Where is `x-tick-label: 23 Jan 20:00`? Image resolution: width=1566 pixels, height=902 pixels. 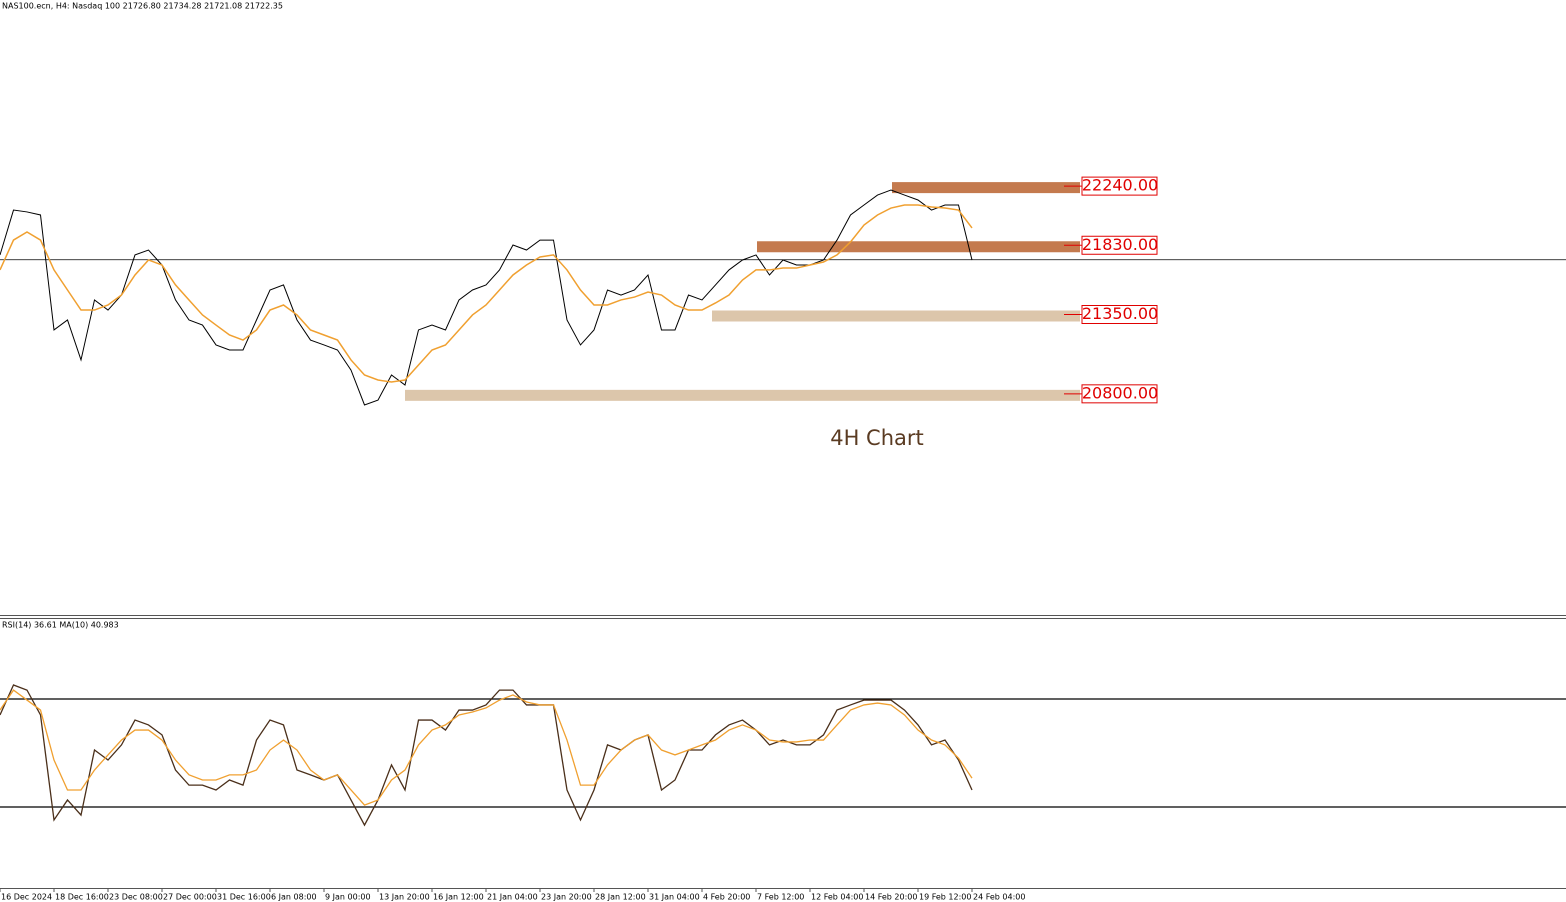 x-tick-label: 23 Jan 20:00 is located at coordinates (566, 897).